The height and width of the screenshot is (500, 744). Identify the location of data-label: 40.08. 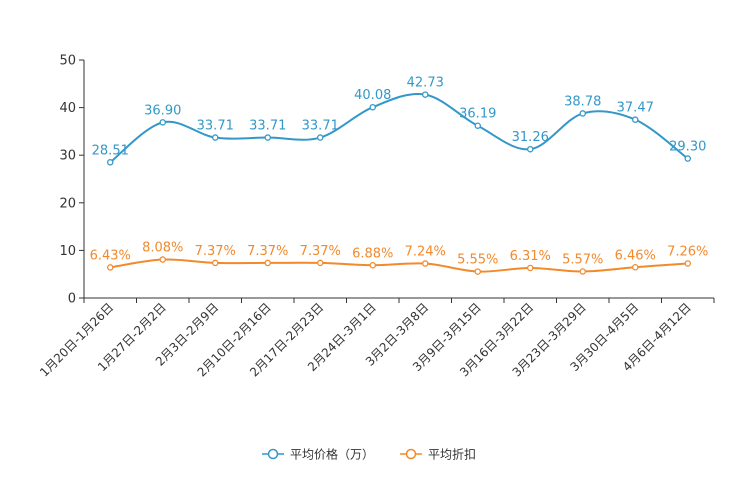
(372, 95).